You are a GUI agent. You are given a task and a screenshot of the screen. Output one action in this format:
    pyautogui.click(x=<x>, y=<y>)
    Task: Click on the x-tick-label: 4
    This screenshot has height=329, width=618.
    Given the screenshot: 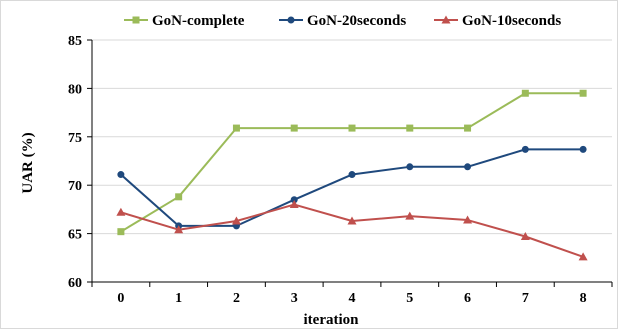 What is the action you would take?
    pyautogui.click(x=352, y=298)
    